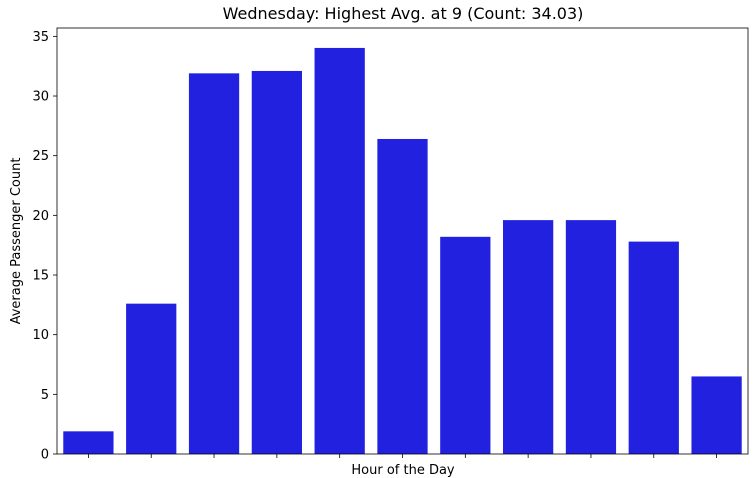 The width and height of the screenshot is (755, 478). I want to click on y-tick-label-2: 10, so click(40, 335).